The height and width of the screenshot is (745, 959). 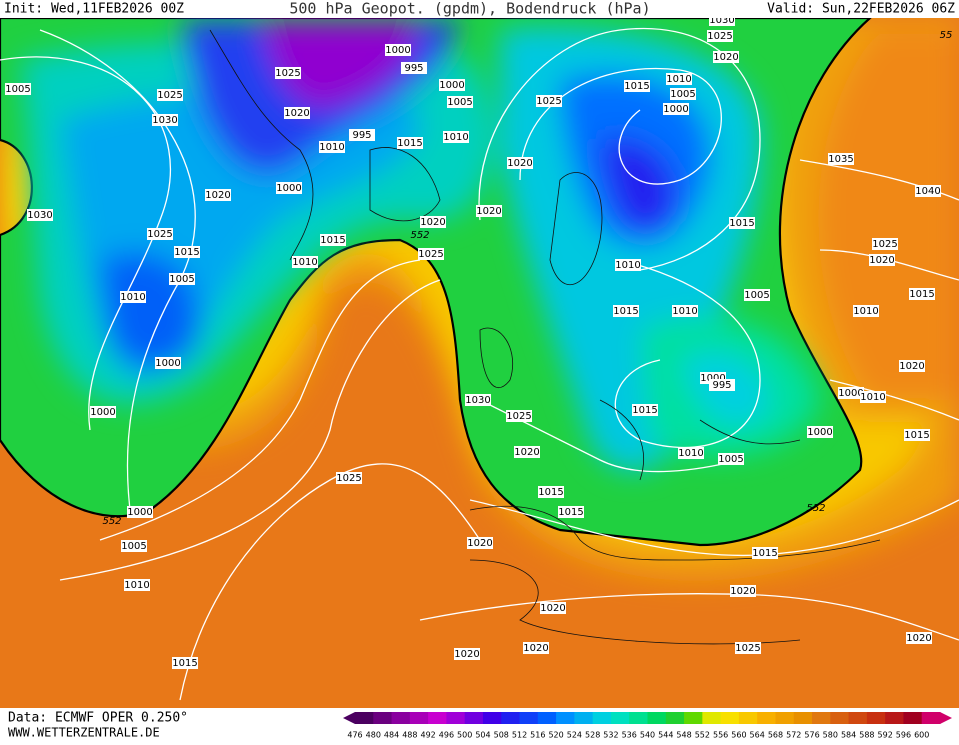 What do you see at coordinates (446, 735) in the screenshot?
I see `colorbar-label: 496` at bounding box center [446, 735].